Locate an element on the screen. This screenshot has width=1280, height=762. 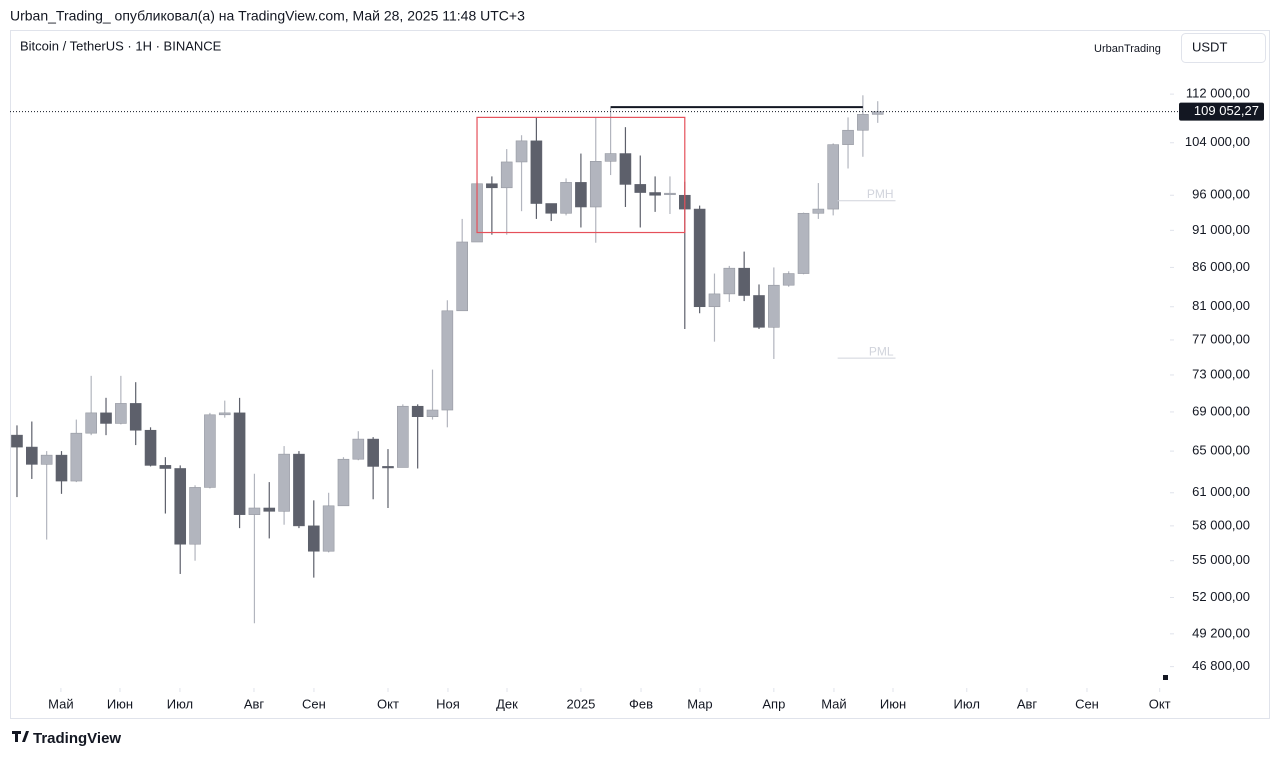
symbol: Bitcoin / TetherUS · 1H · BINANCE is located at coordinates (121, 45).